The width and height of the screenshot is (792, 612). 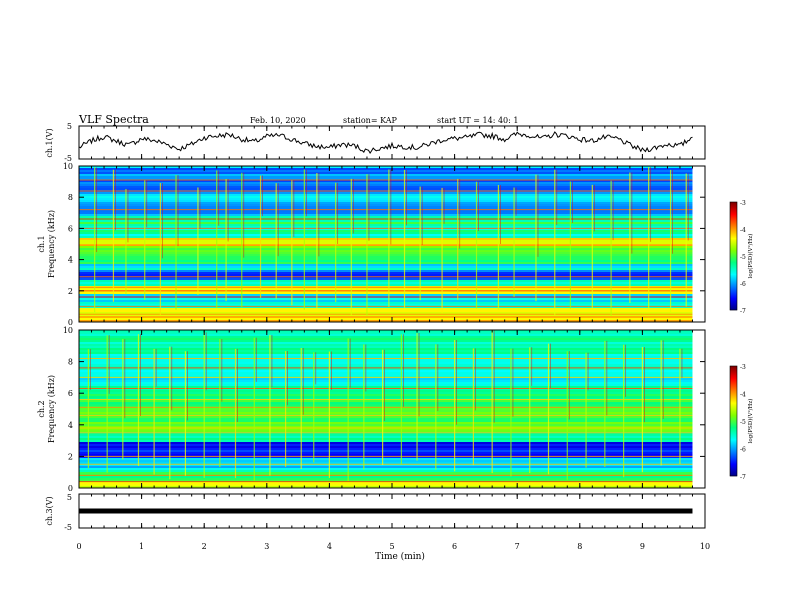 What do you see at coordinates (69, 126) in the screenshot?
I see `ch1-ytick-top: 5` at bounding box center [69, 126].